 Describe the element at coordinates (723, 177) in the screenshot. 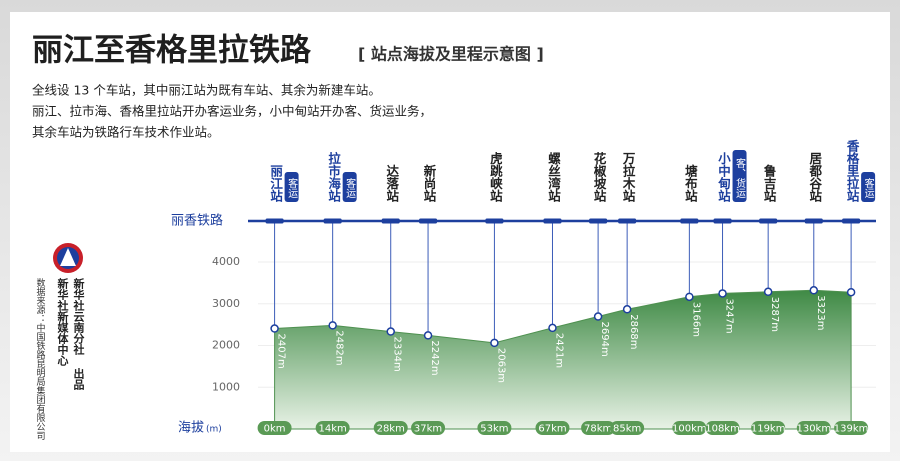

I see `station-name: 小中甸站` at that location.